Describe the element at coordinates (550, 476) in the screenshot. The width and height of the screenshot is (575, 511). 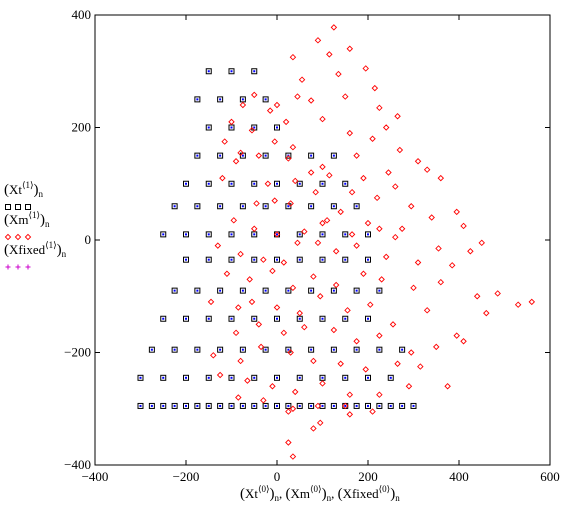
I see `x-tick-label: 600` at that location.